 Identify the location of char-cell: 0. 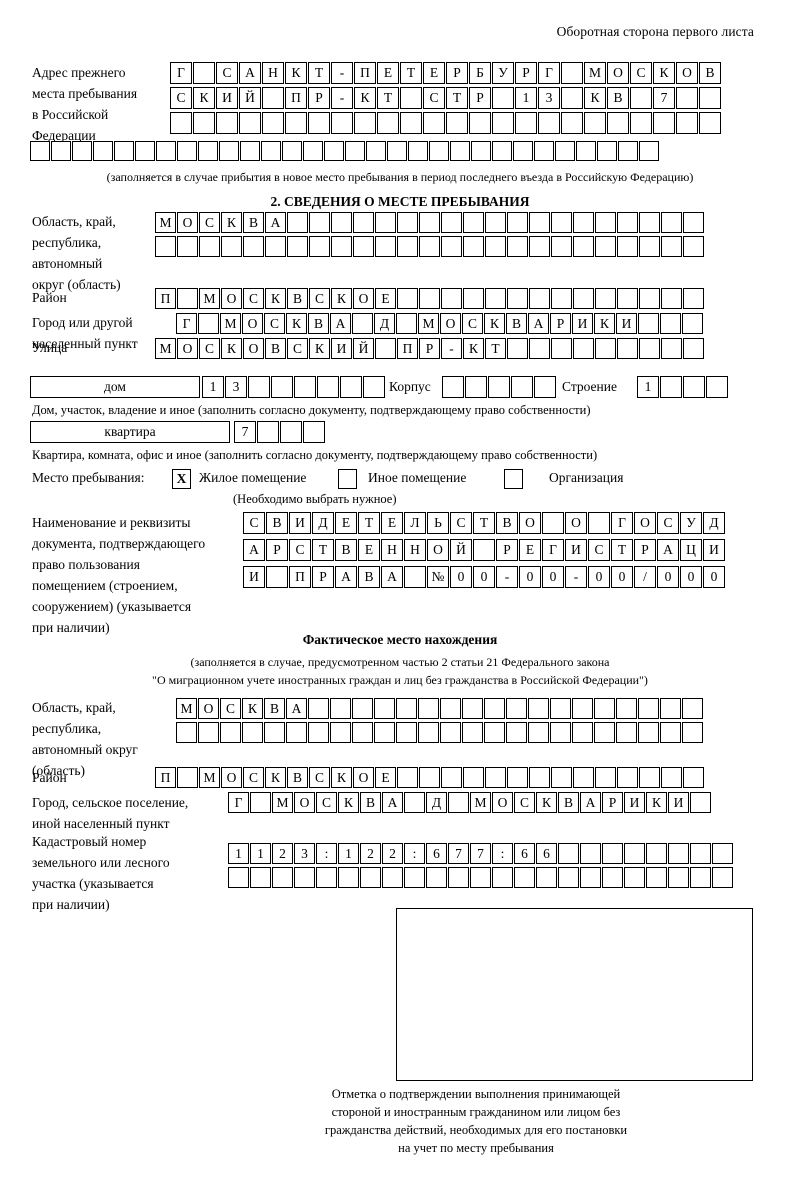
(530, 577).